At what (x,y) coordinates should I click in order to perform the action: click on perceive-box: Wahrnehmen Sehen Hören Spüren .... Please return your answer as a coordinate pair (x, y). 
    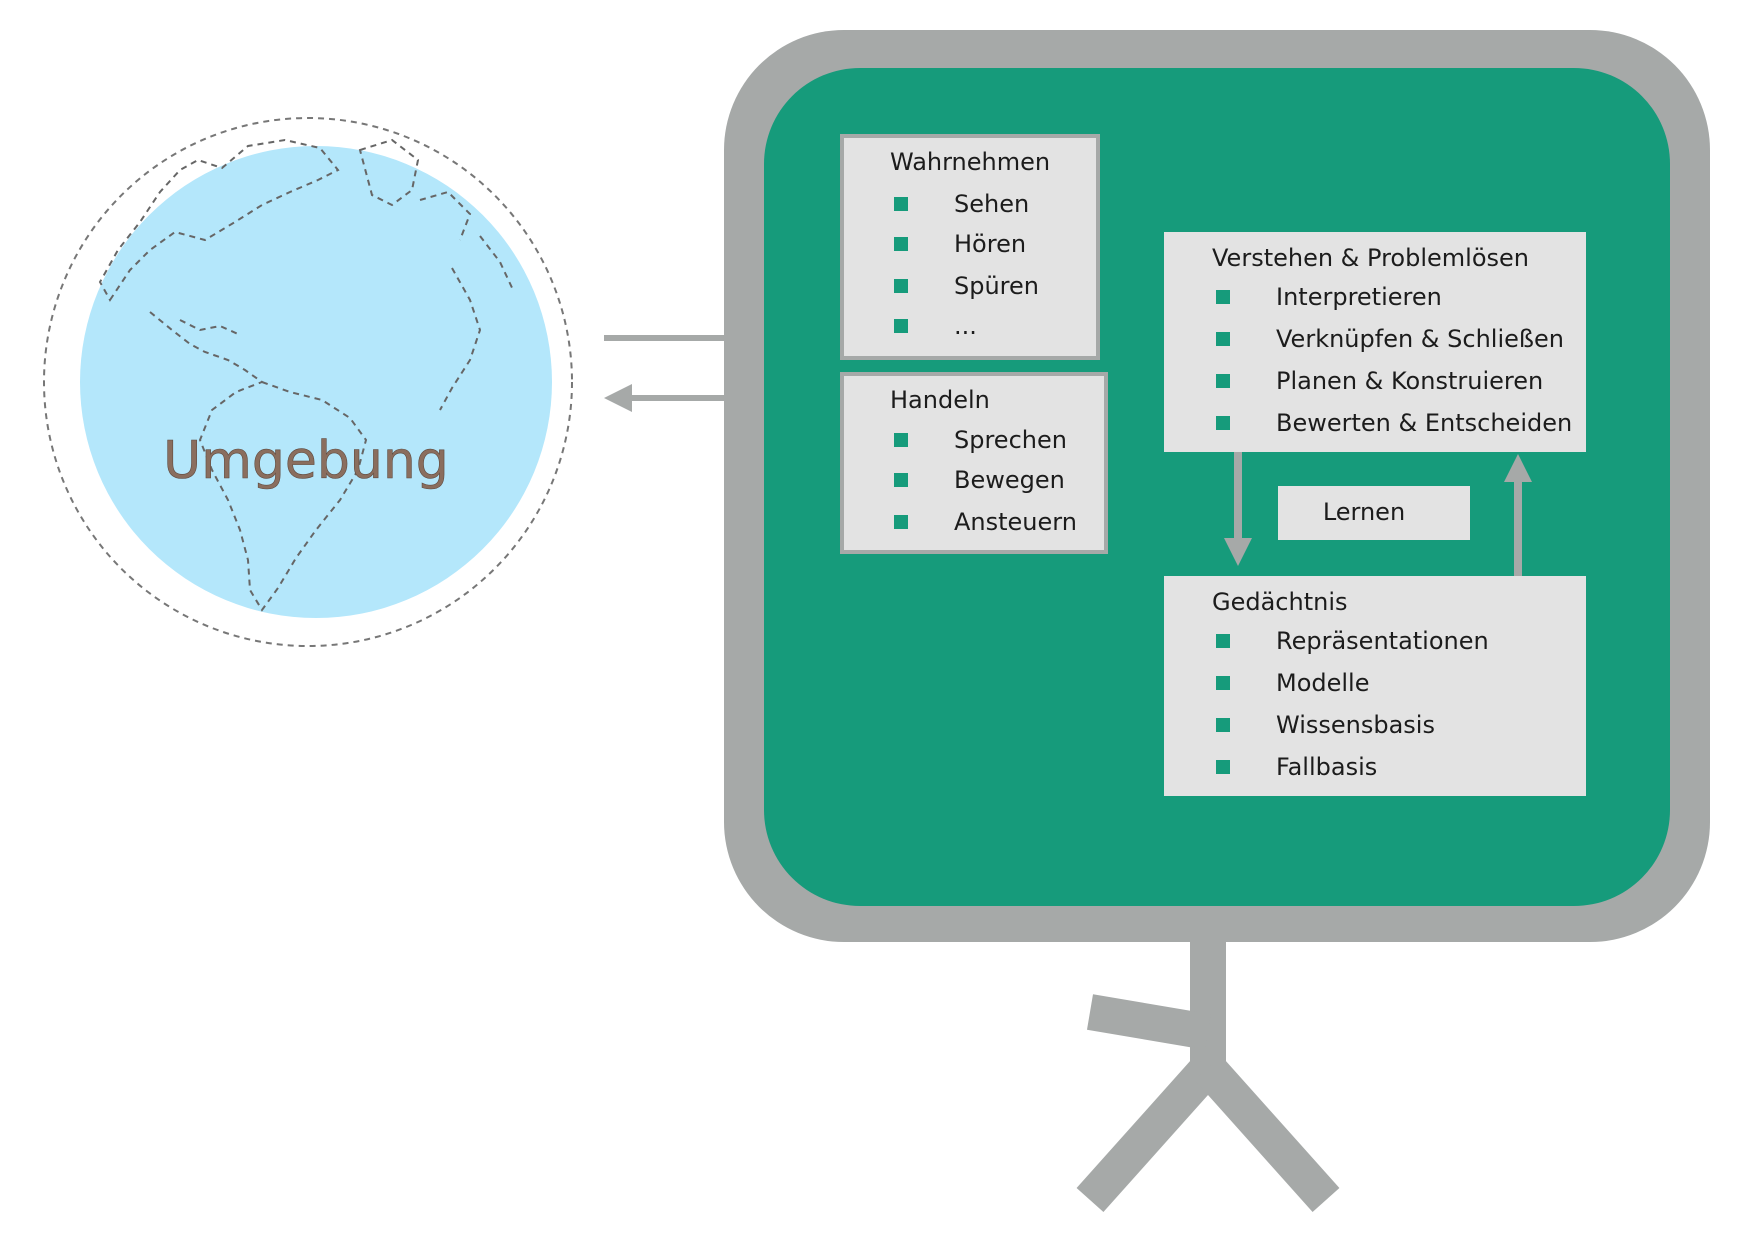
    Looking at the image, I should click on (970, 247).